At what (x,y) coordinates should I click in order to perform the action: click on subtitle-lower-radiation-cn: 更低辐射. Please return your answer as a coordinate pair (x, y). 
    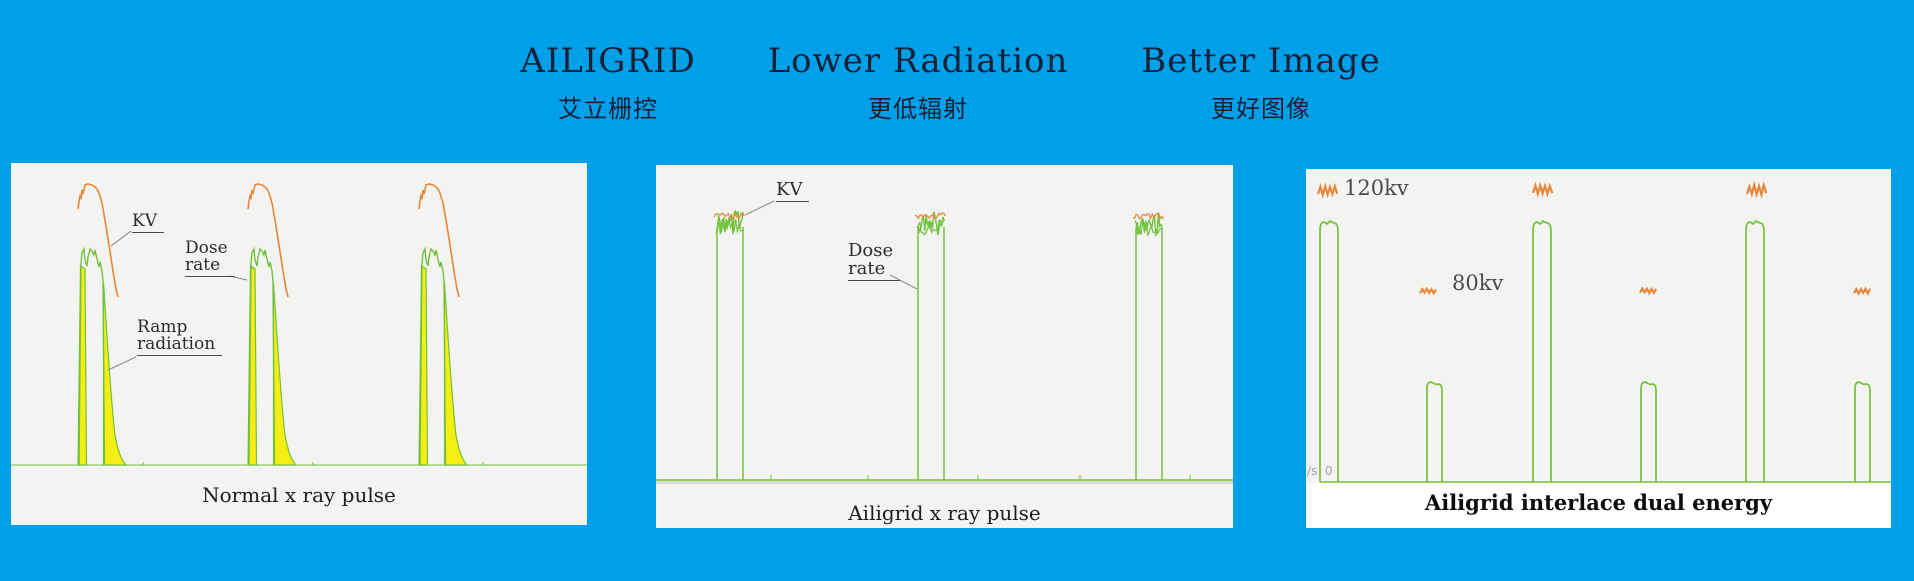
    Looking at the image, I should click on (917, 109).